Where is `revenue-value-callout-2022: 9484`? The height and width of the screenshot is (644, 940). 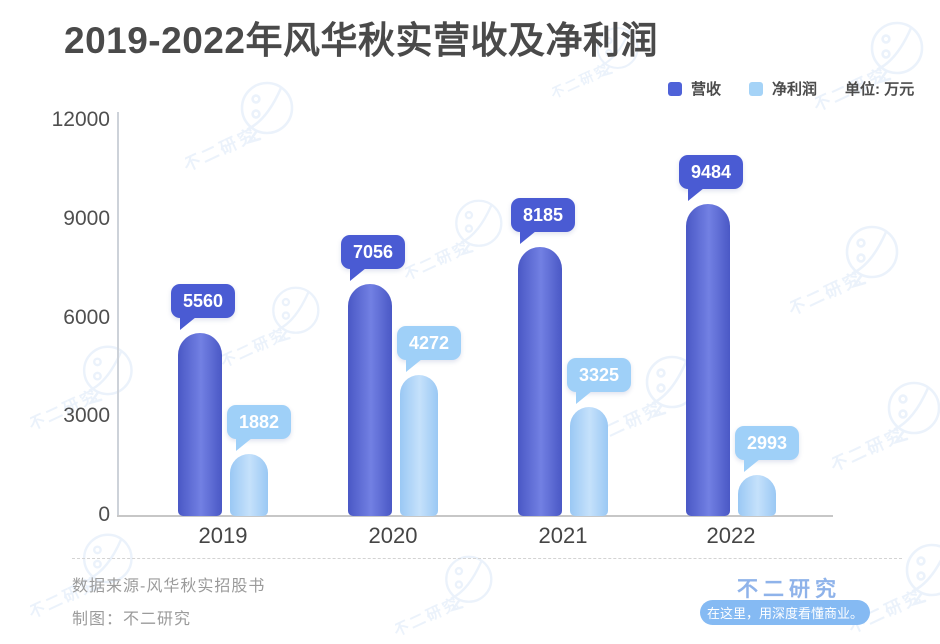
revenue-value-callout-2022: 9484 is located at coordinates (711, 178).